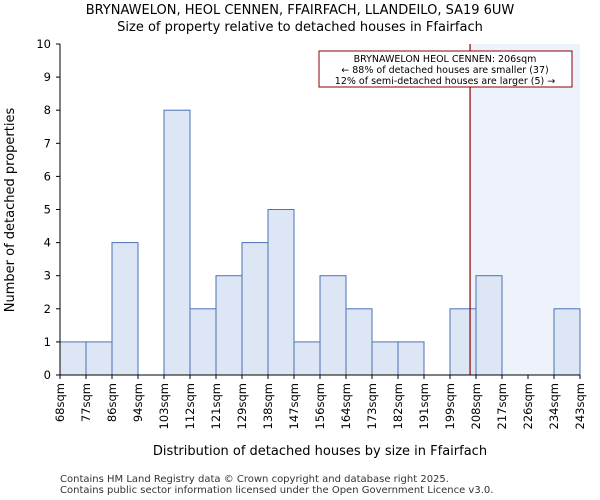 This screenshot has width=600, height=500. Describe the element at coordinates (554, 406) in the screenshot. I see `x-tick-label: 234sqm` at that location.